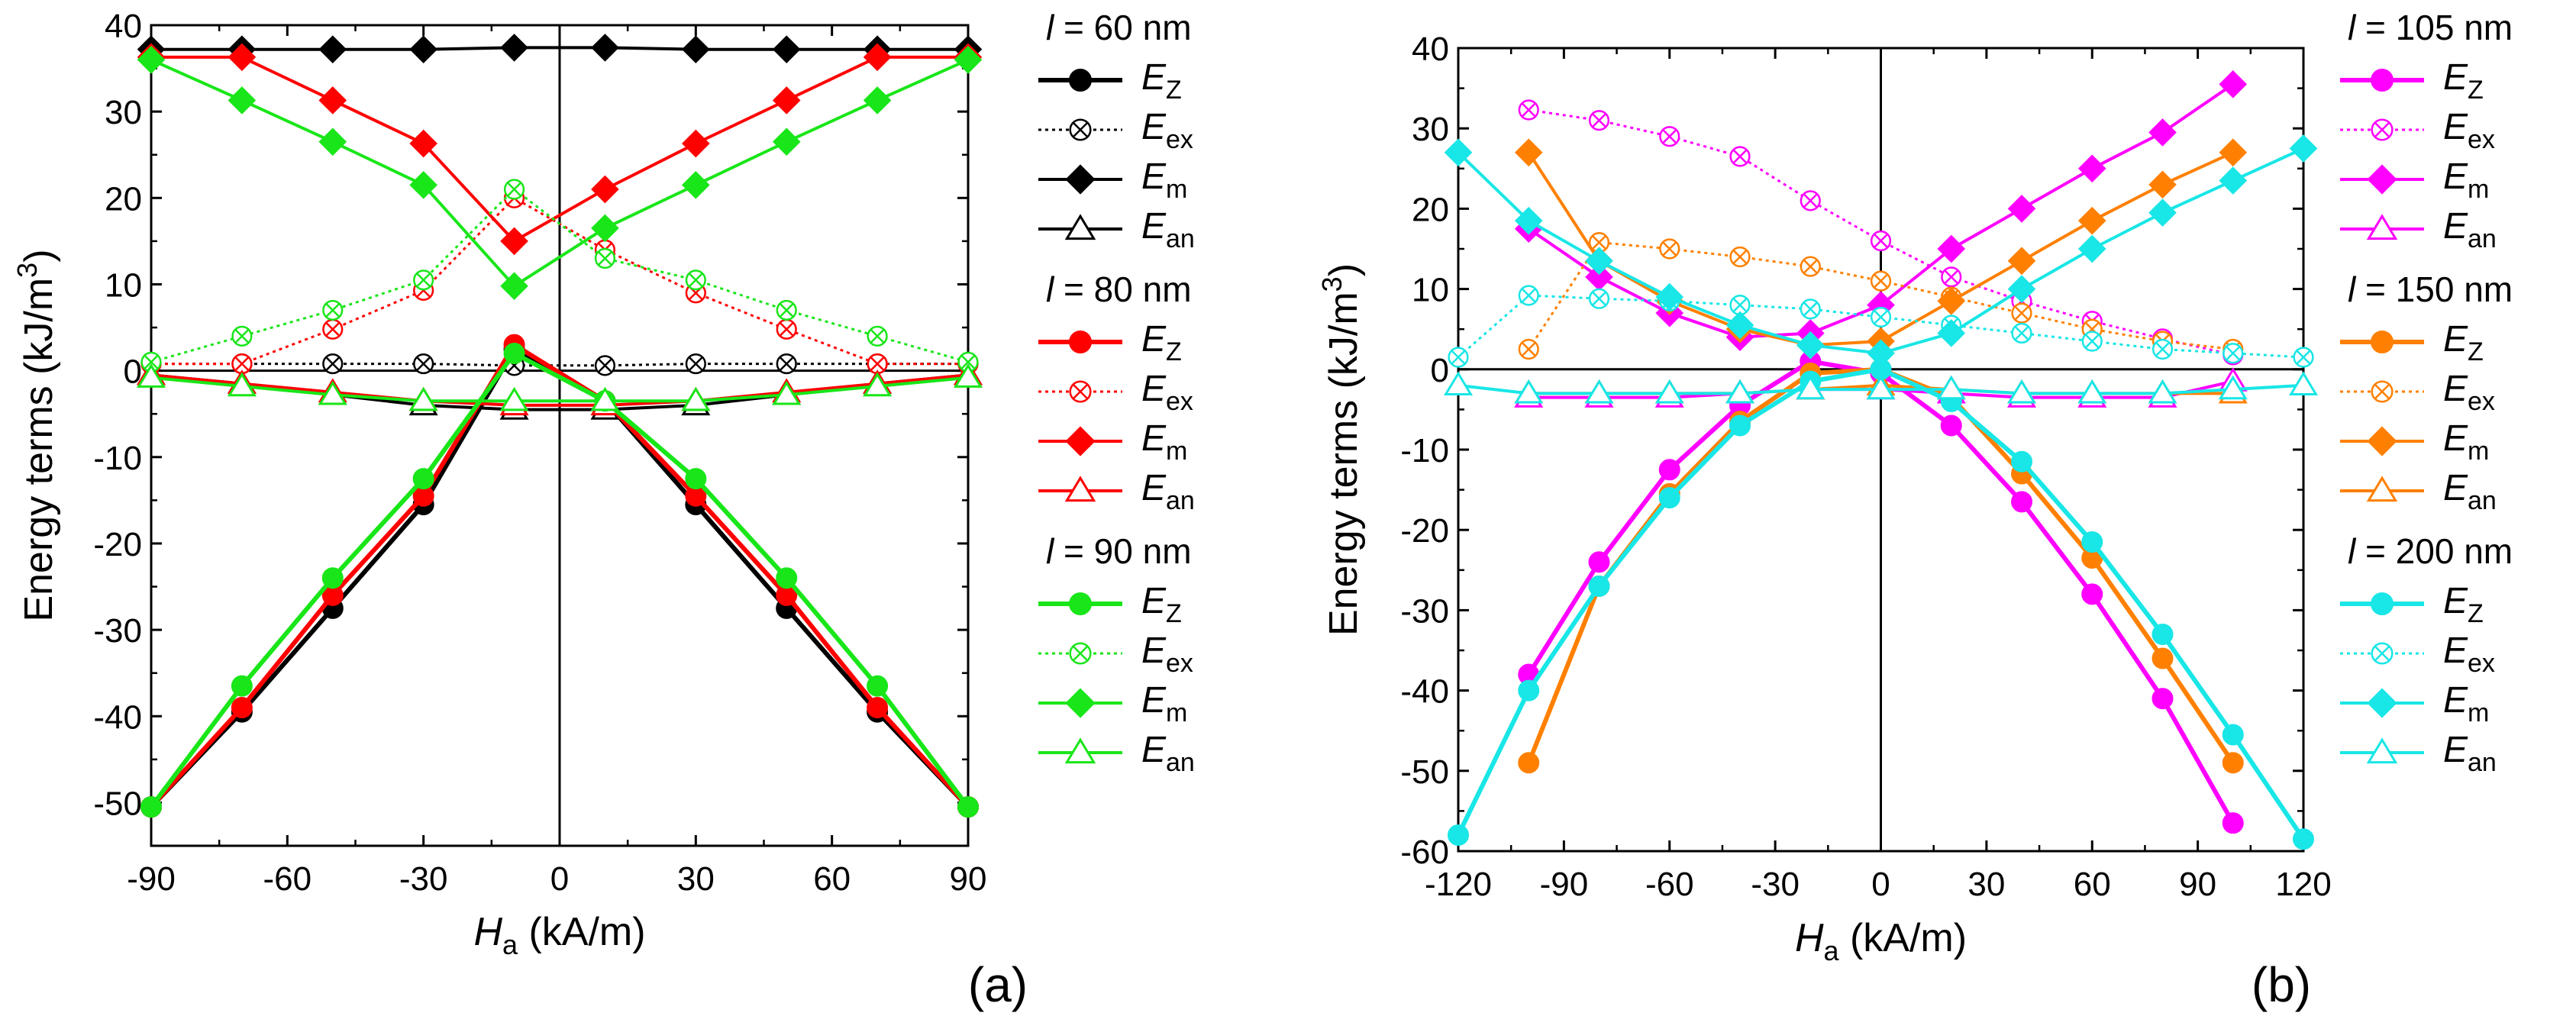 The height and width of the screenshot is (1029, 2576). Describe the element at coordinates (1119, 27) in the screenshot. I see `legend-group-title: l = 60 nm` at that location.